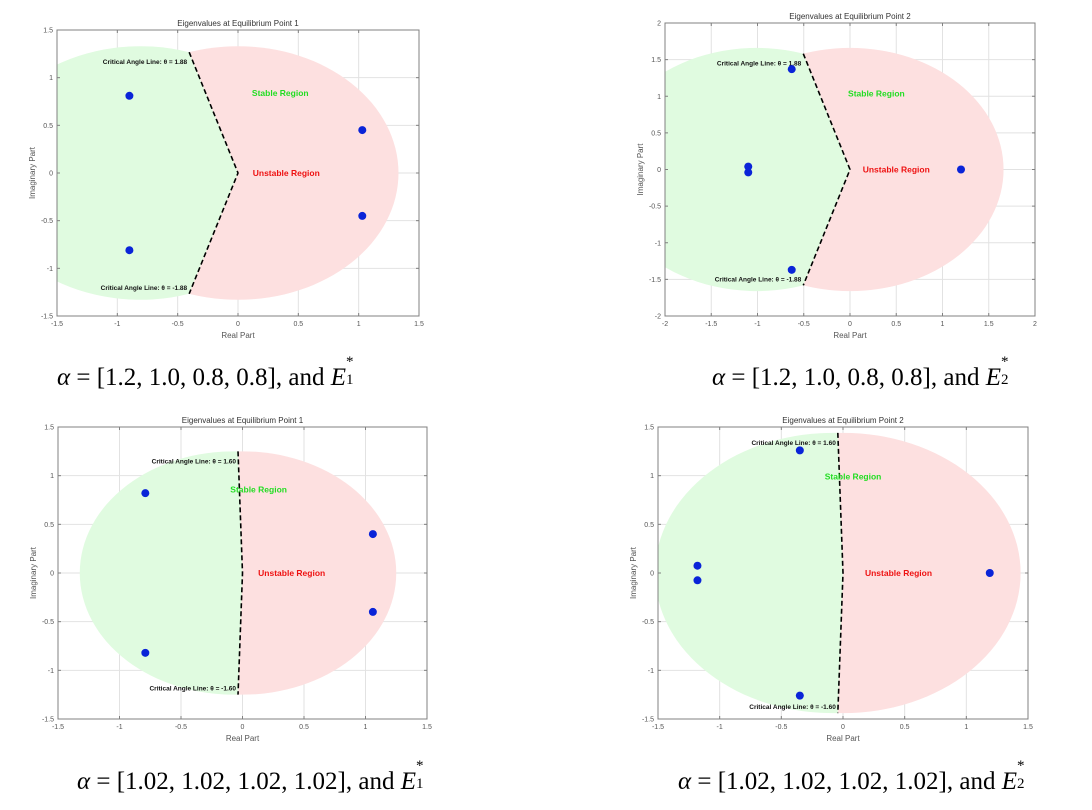  I want to click on x-tick-label: 2, so click(1035, 324).